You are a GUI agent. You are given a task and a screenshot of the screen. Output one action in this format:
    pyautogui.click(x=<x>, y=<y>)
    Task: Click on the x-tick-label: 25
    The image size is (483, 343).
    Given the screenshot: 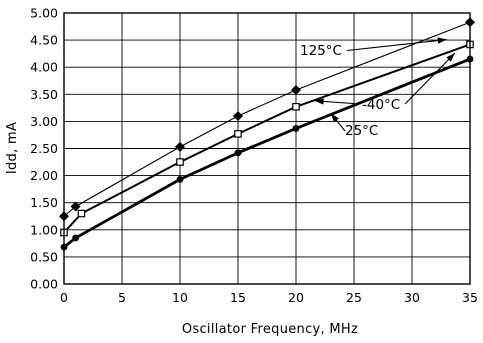 What is the action you would take?
    pyautogui.click(x=354, y=297)
    